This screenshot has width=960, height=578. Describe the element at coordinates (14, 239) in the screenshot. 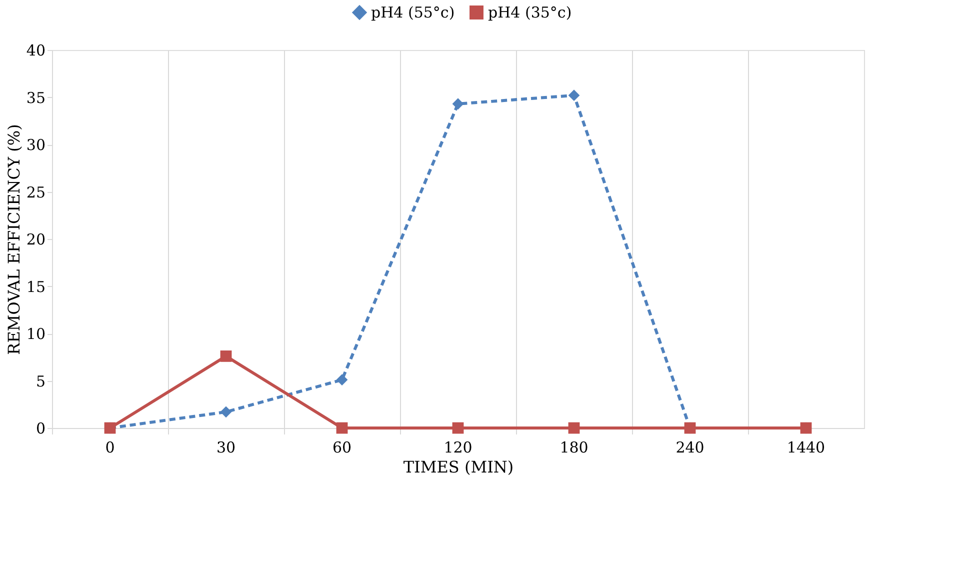

I see `y-axis-title: REMOVAL EFFICIENCY (%)` at that location.